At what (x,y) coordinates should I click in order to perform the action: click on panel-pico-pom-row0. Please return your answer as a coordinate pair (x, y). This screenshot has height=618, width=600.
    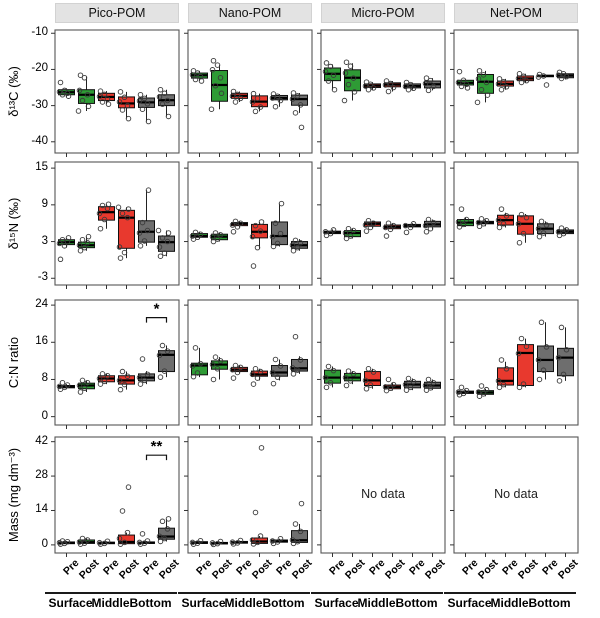
    Looking at the image, I should click on (115, 93).